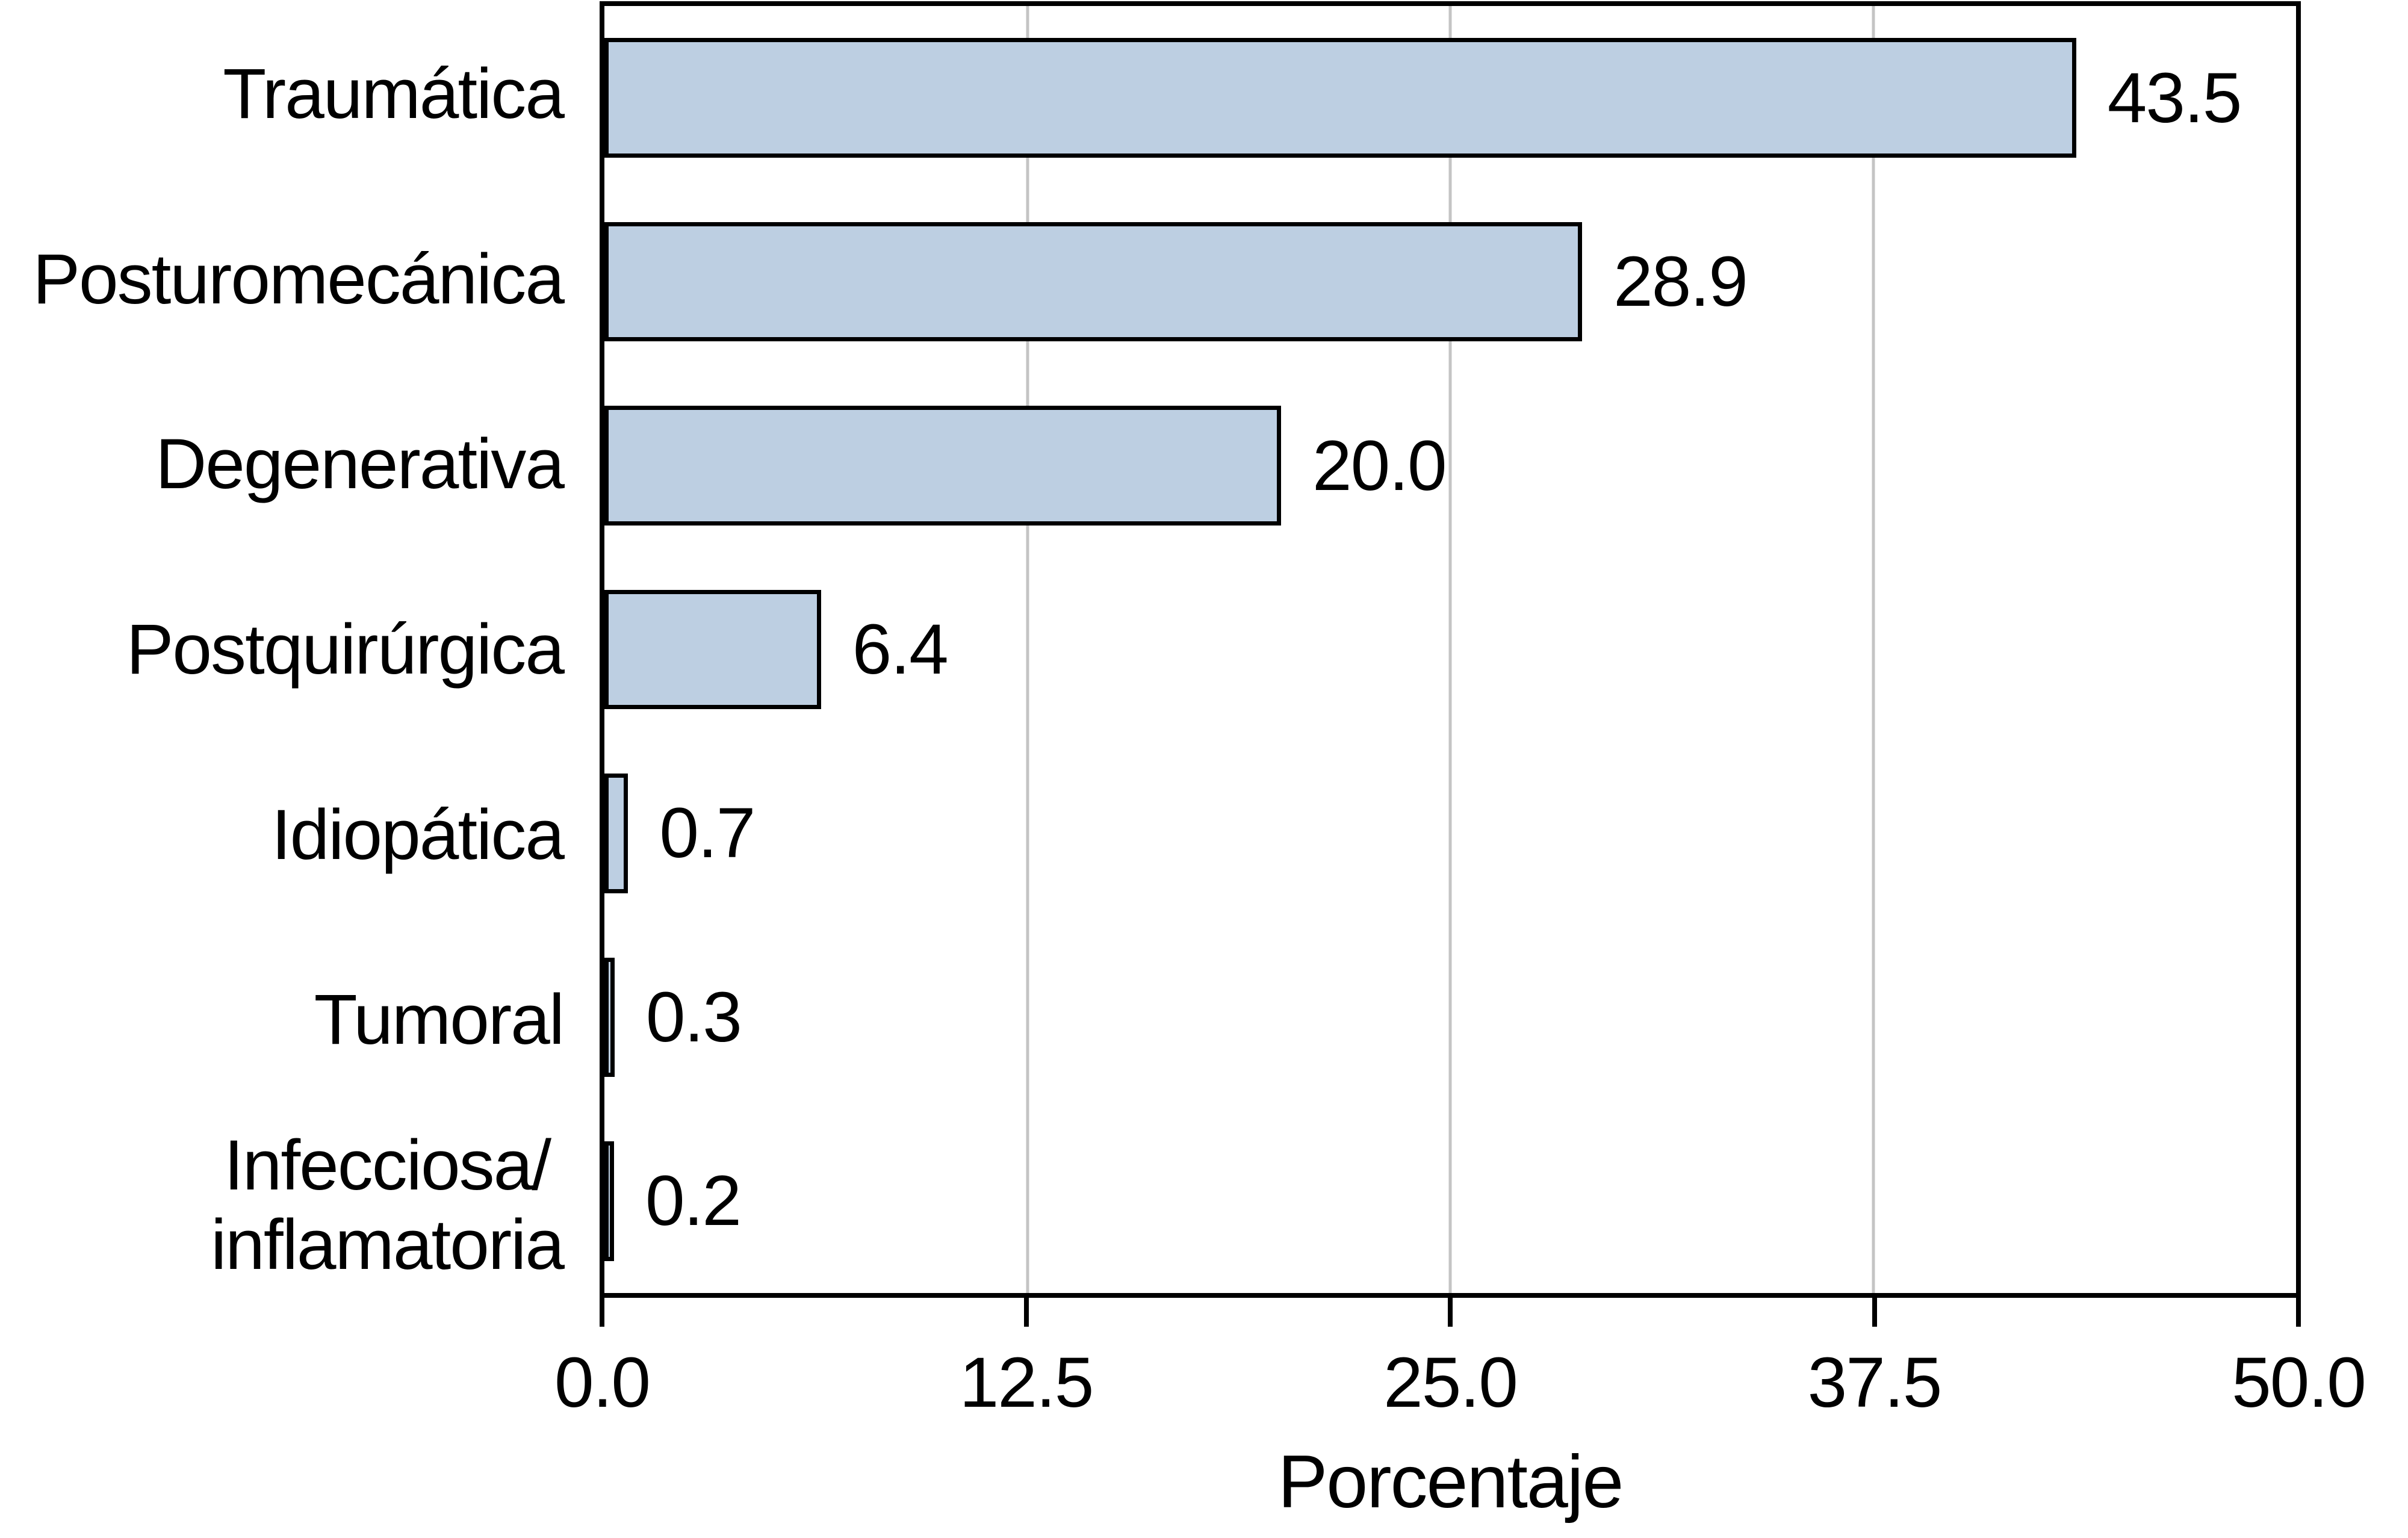 The width and height of the screenshot is (2408, 1538). Describe the element at coordinates (1680, 282) in the screenshot. I see `value-label: 28.9` at that location.